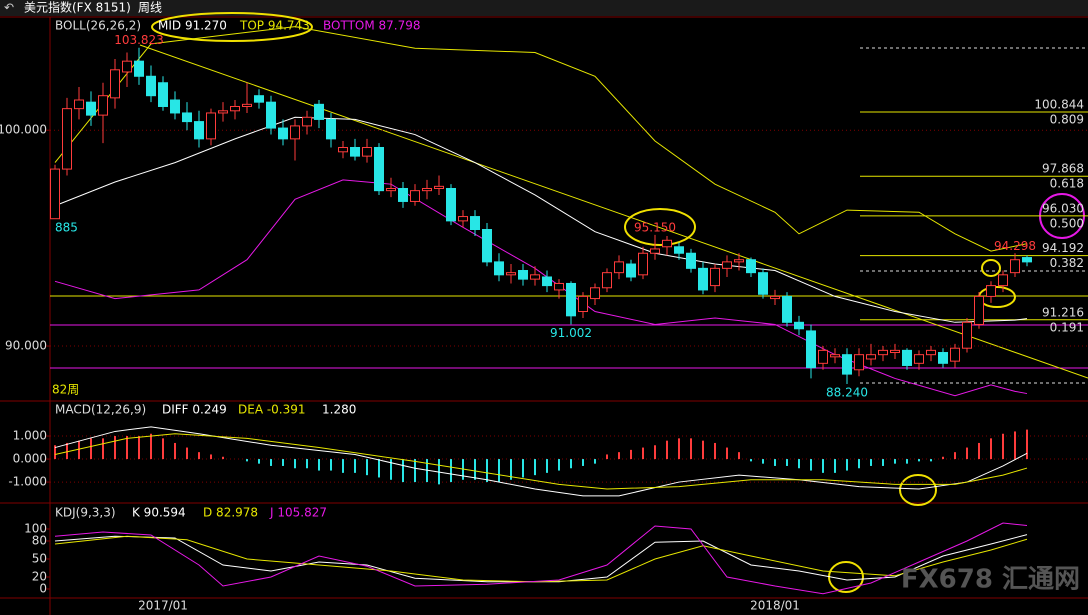 The height and width of the screenshot is (615, 1088). I want to click on extreme-label: 94.298, so click(1015, 246).